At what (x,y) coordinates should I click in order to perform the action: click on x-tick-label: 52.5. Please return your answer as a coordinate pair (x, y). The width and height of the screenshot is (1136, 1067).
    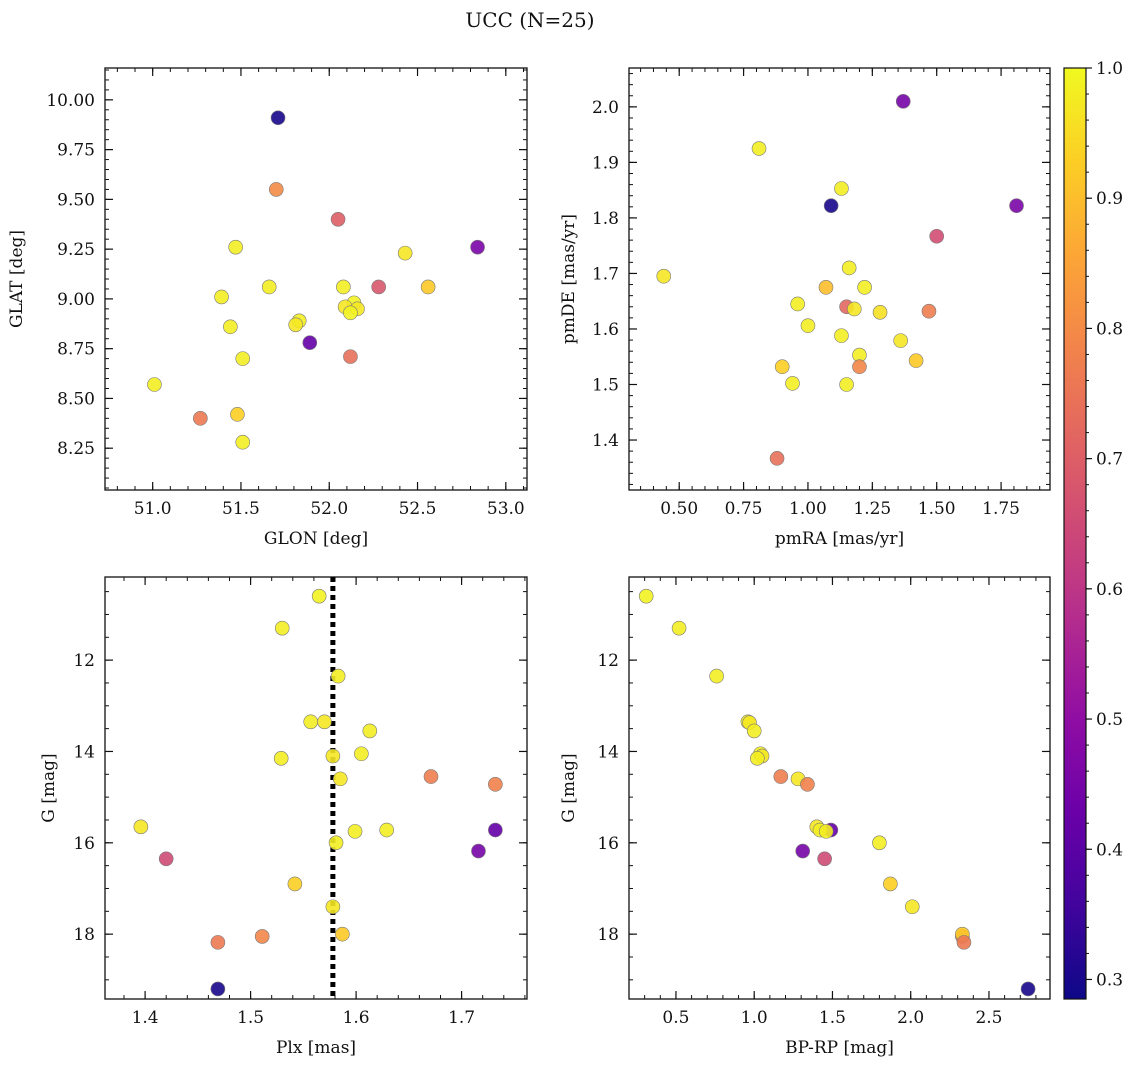
    Looking at the image, I should click on (418, 509).